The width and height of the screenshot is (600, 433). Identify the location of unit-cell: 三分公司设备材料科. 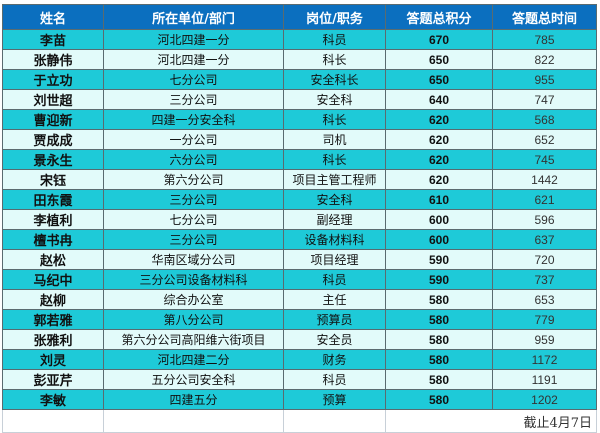
(193, 279).